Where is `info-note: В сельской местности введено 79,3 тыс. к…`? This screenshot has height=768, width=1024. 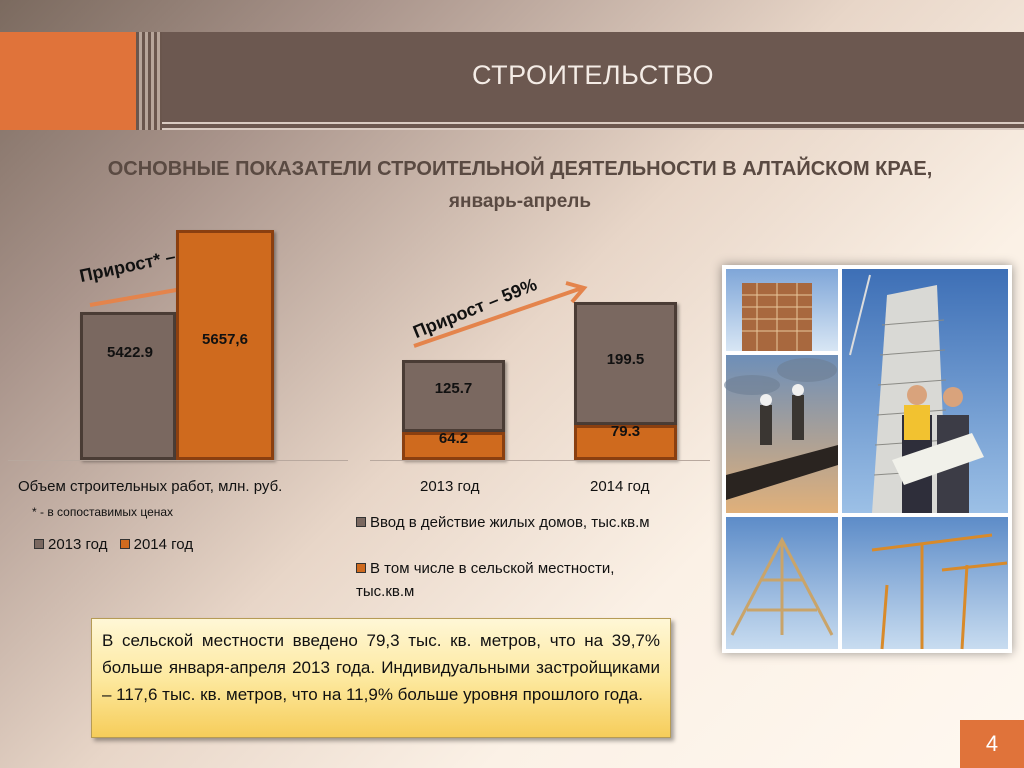 info-note: В сельской местности введено 79,3 тыс. к… is located at coordinates (381, 678).